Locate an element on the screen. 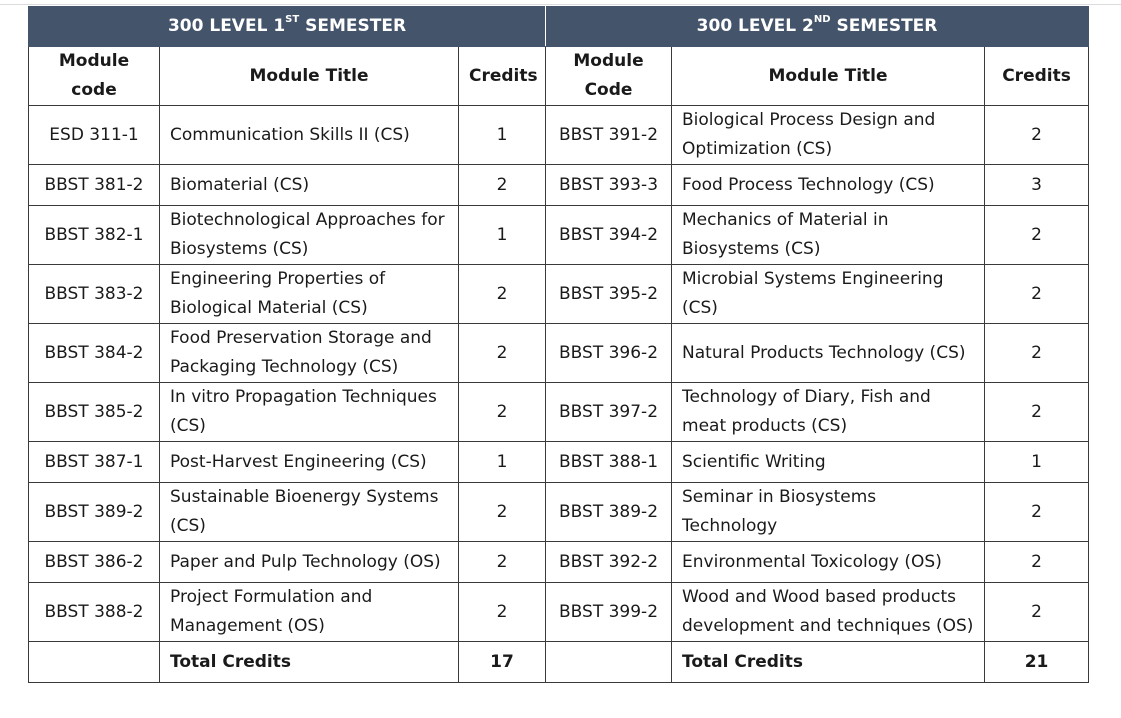 The height and width of the screenshot is (718, 1121). title-line: Natural Products Technology (CS) is located at coordinates (824, 352).